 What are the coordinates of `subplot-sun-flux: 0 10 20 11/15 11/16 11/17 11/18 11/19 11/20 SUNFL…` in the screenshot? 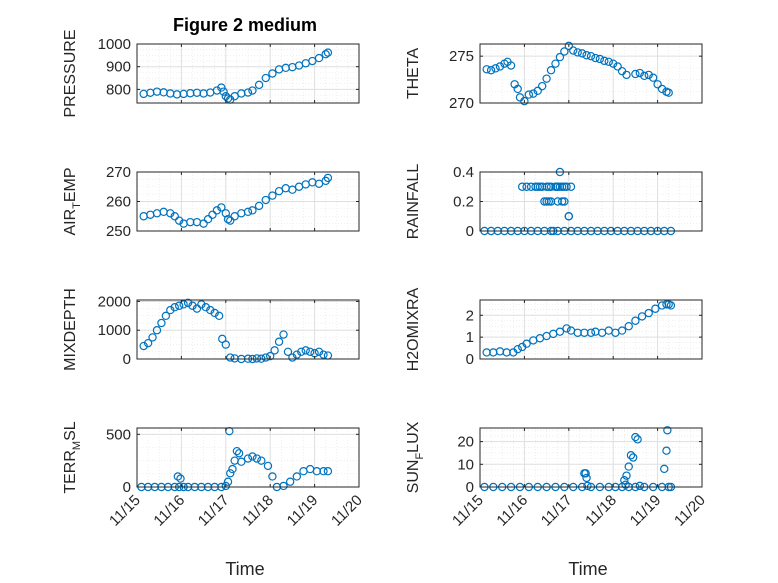 It's located at (557, 475).